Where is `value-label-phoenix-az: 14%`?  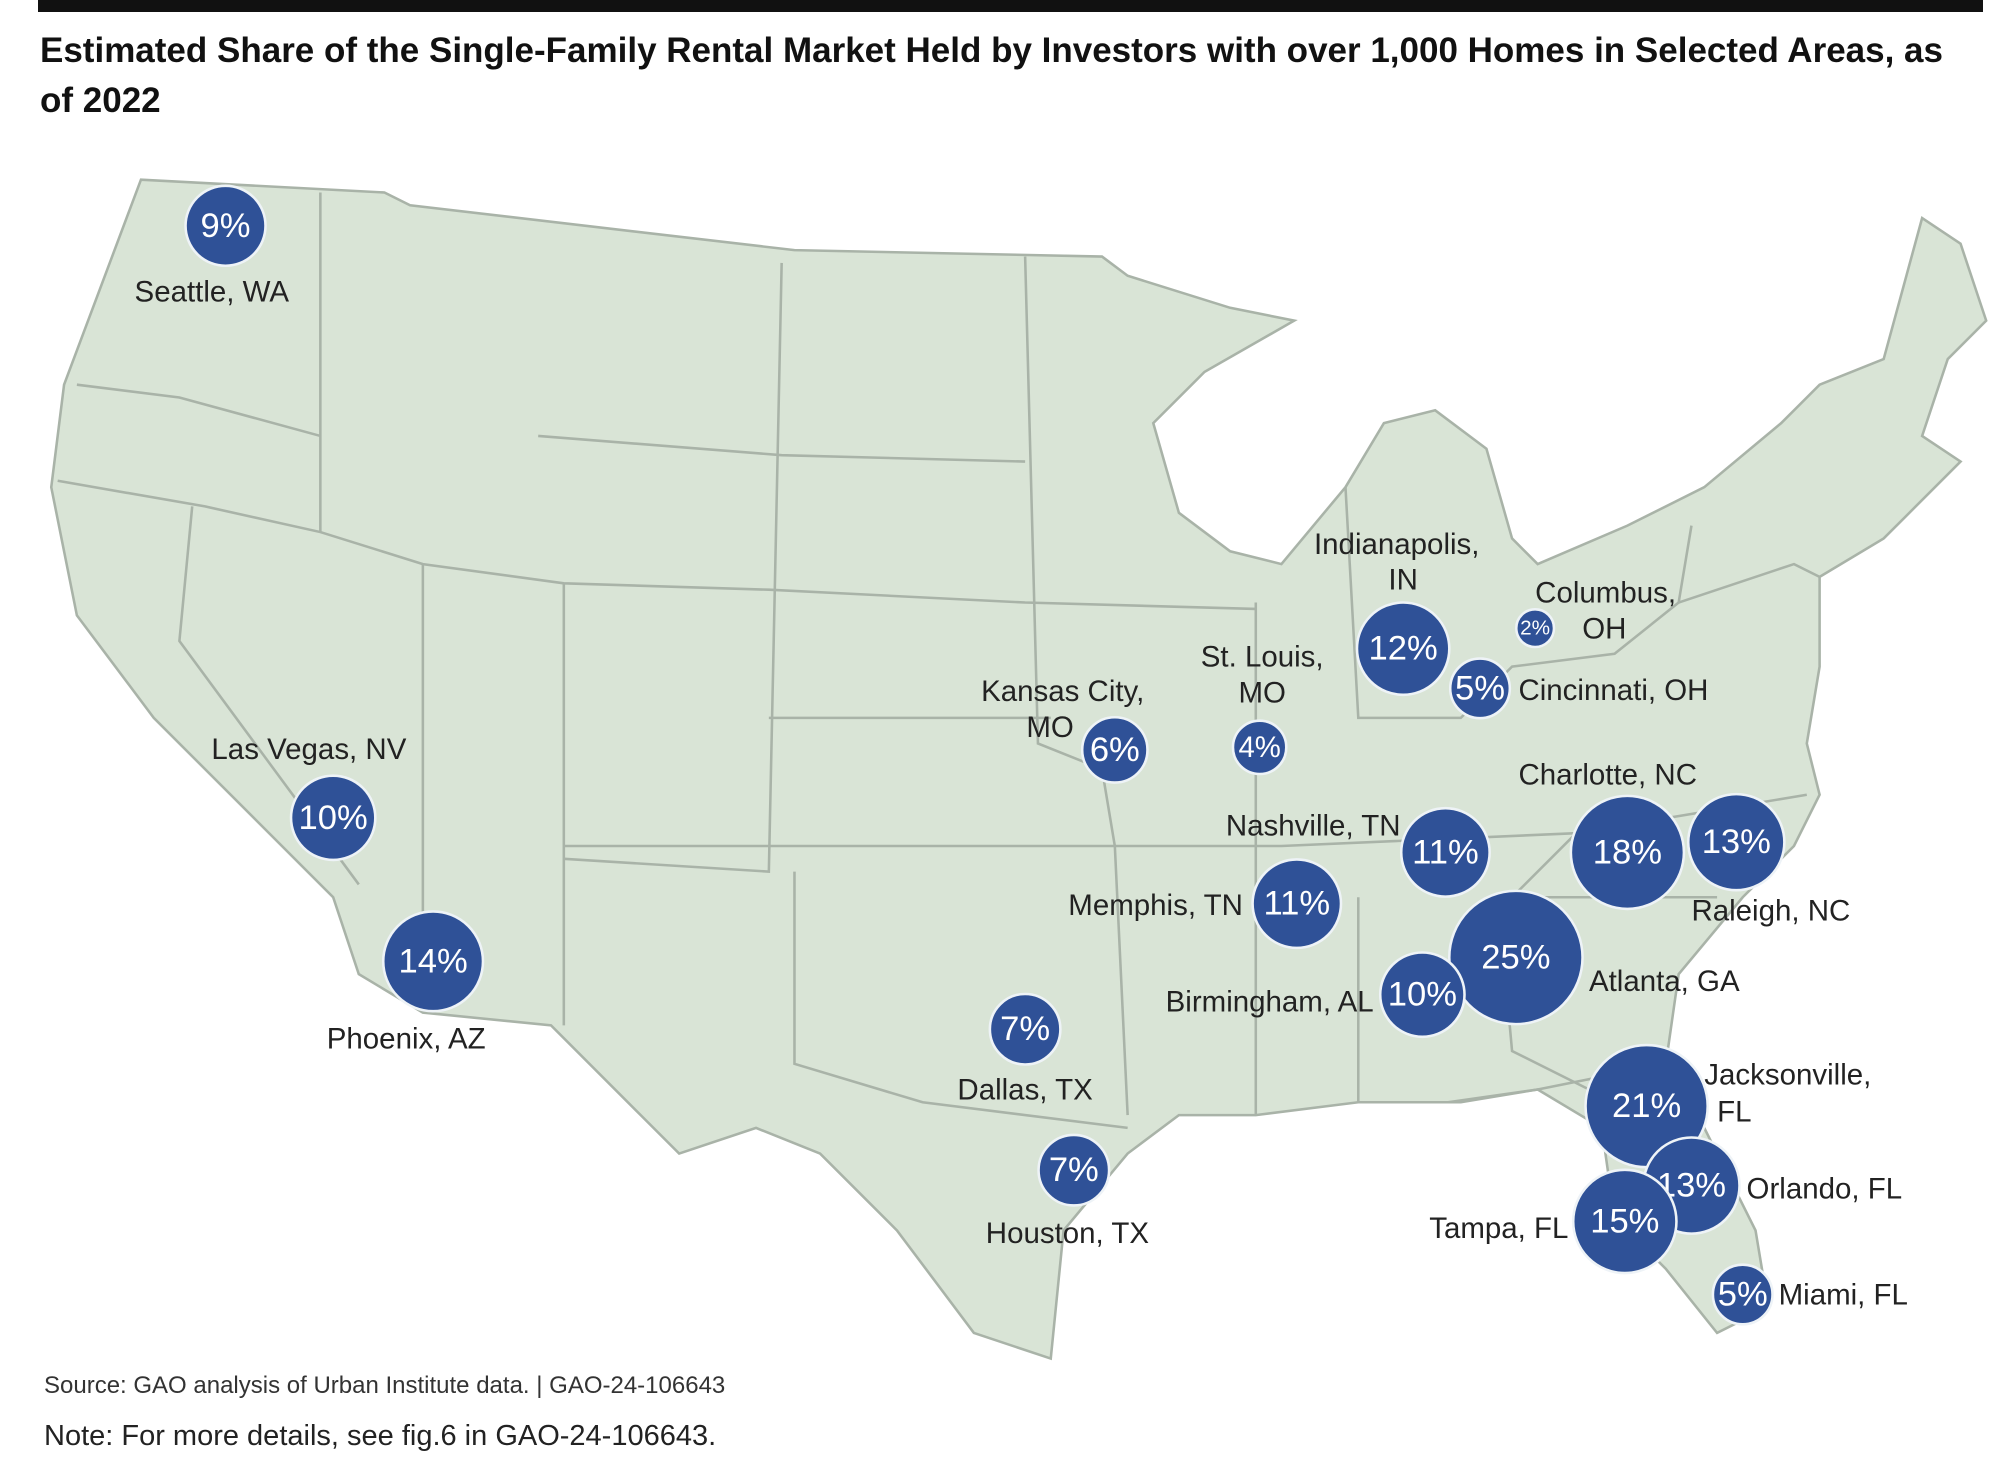
value-label-phoenix-az: 14% is located at coordinates (433, 961).